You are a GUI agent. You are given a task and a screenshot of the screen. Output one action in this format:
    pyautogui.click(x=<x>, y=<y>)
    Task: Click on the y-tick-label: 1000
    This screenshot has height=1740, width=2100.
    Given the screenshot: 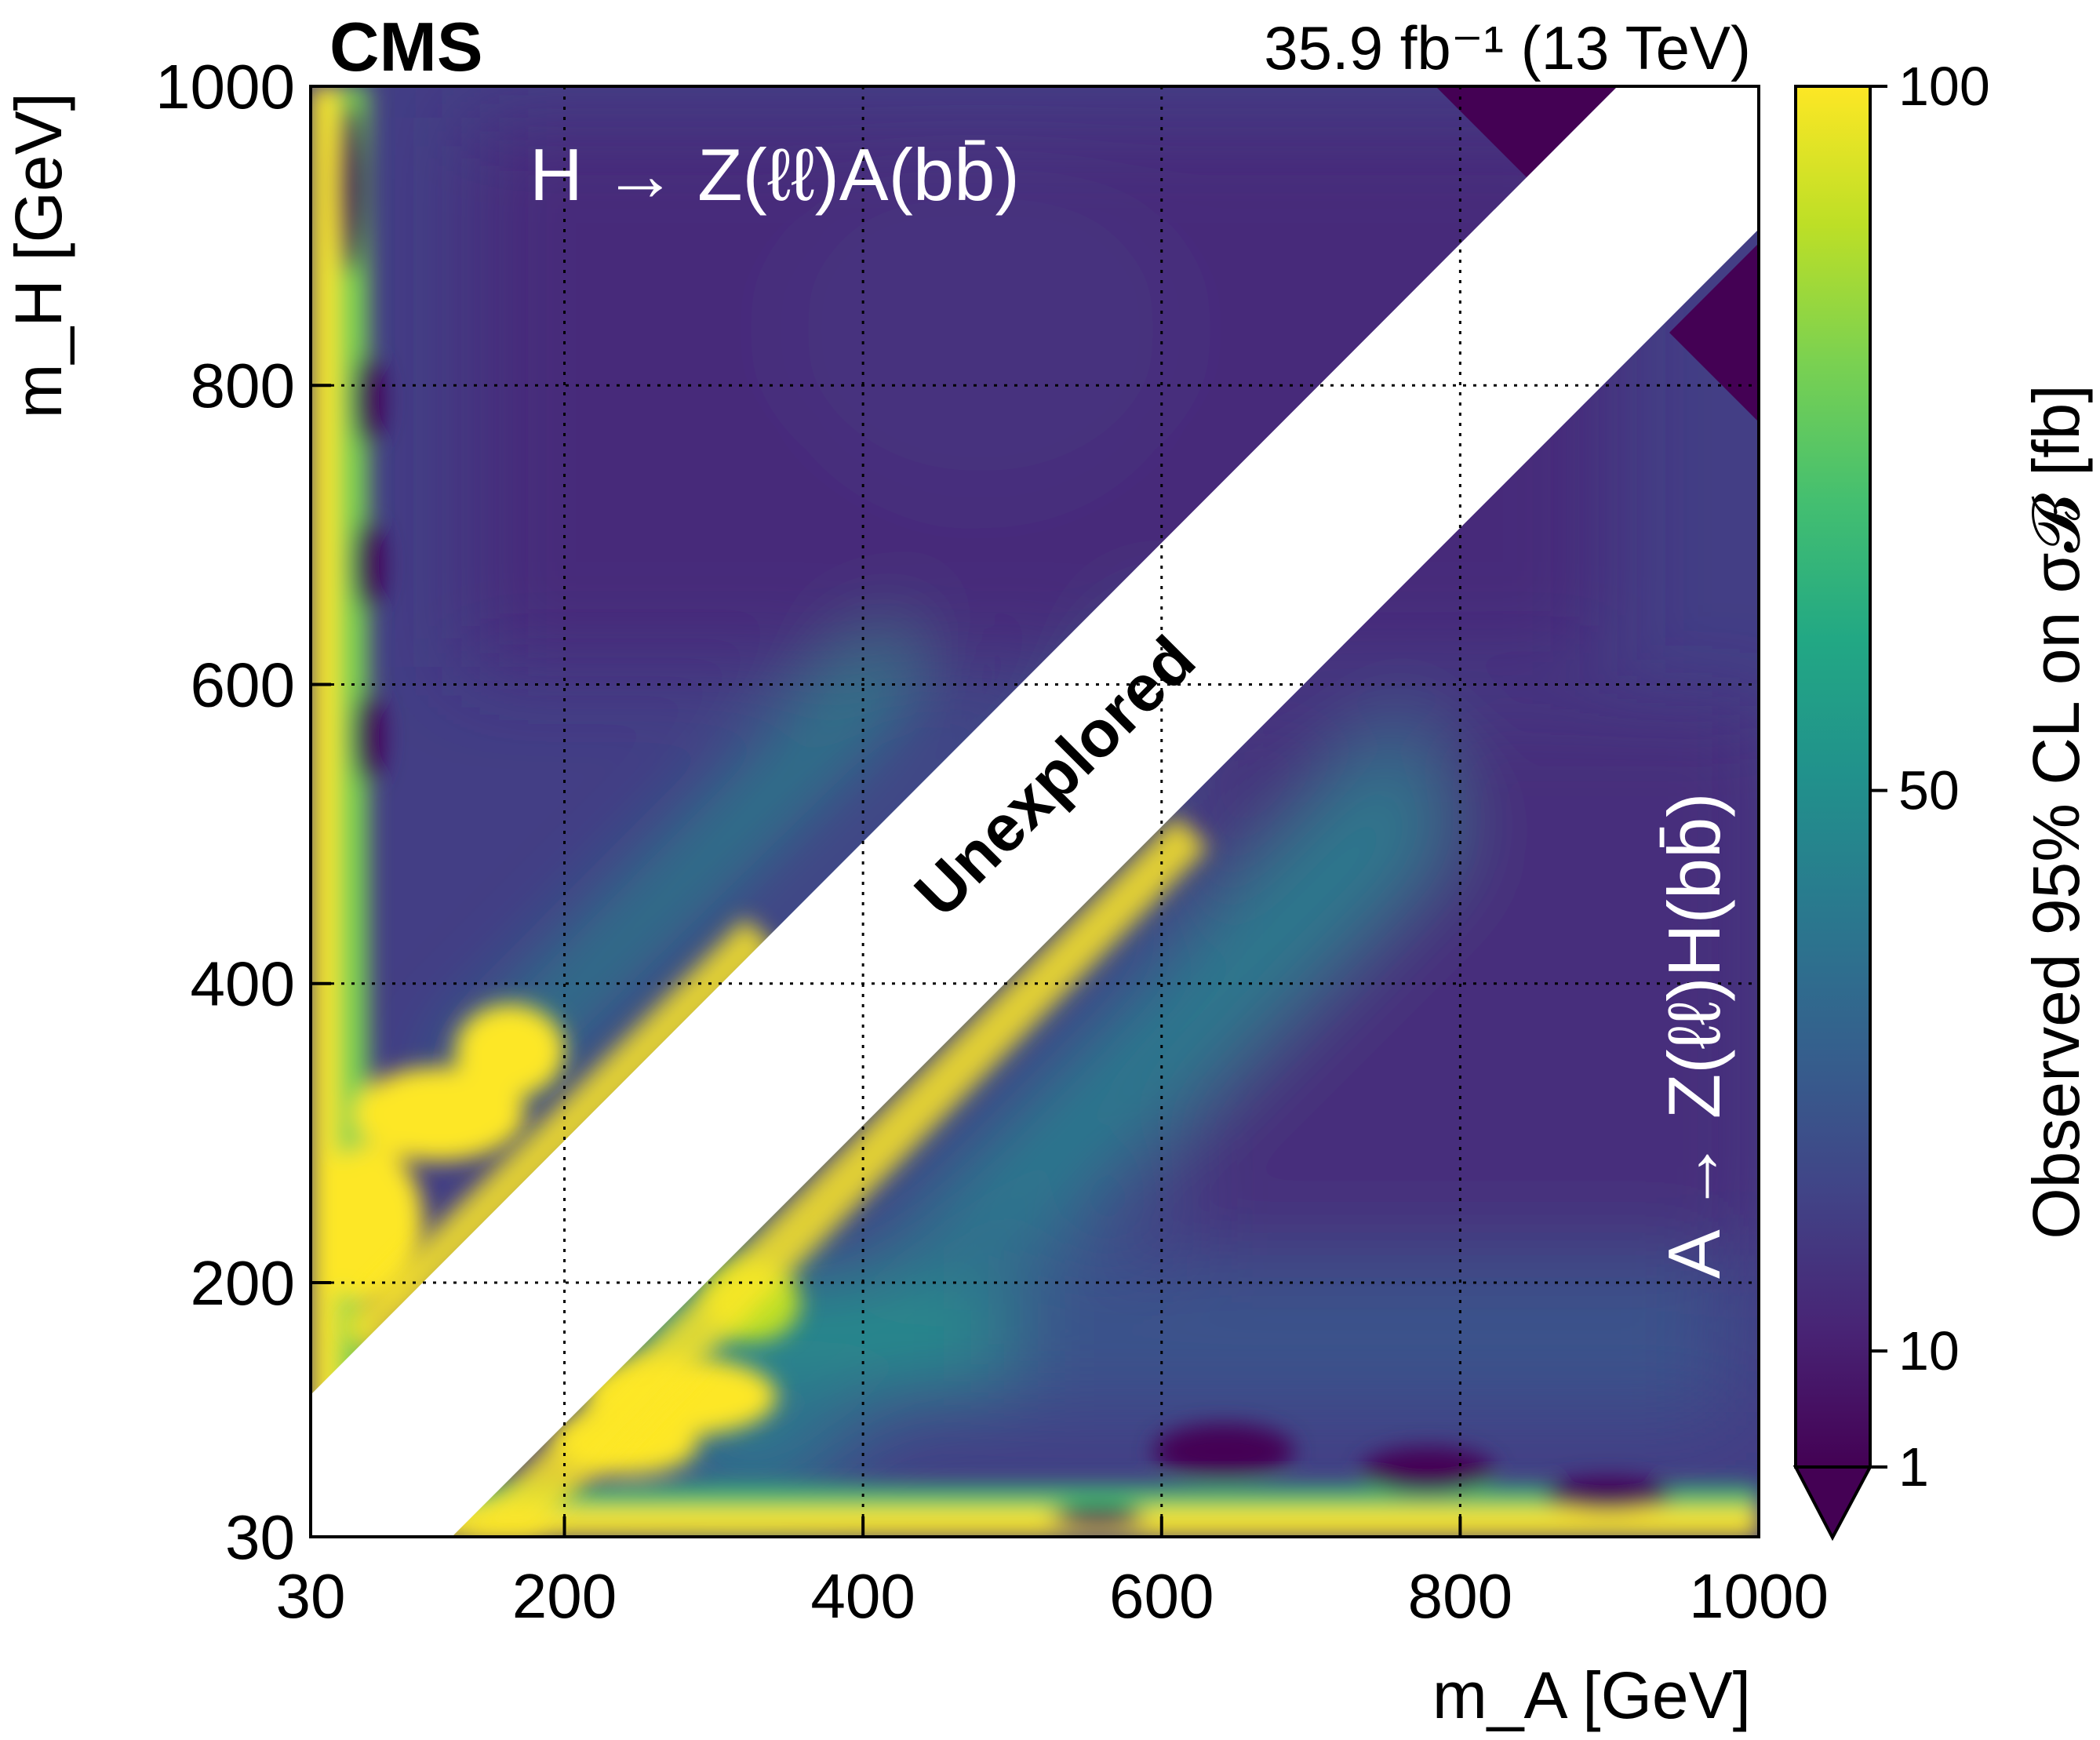 What is the action you would take?
    pyautogui.click(x=225, y=87)
    